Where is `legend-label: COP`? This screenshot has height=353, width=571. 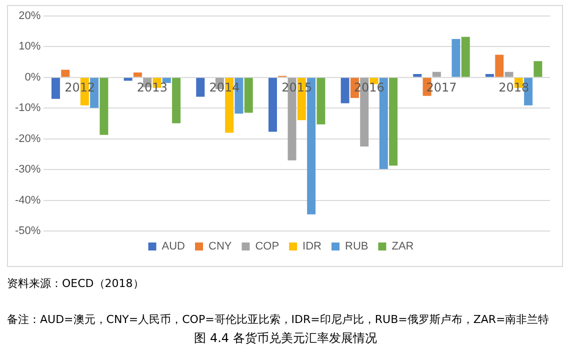
legend-label: COP is located at coordinates (267, 246).